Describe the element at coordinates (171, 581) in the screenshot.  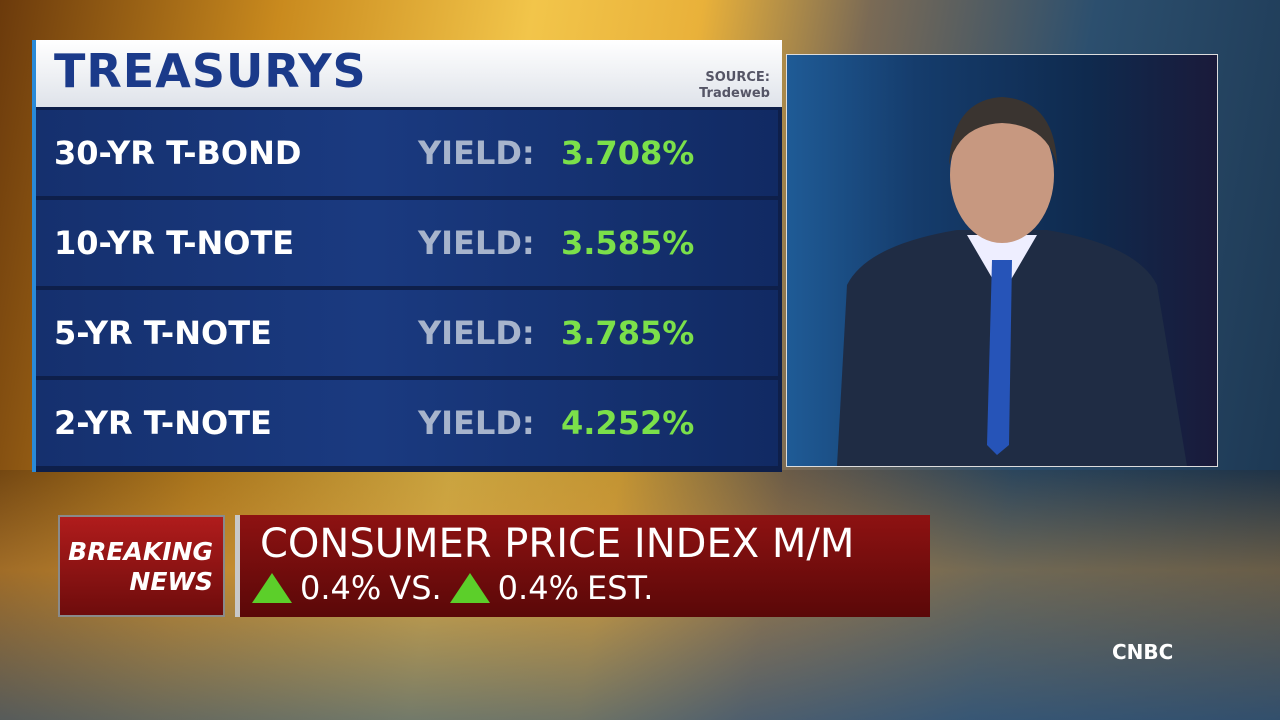
I see `news-text: NEWS` at that location.